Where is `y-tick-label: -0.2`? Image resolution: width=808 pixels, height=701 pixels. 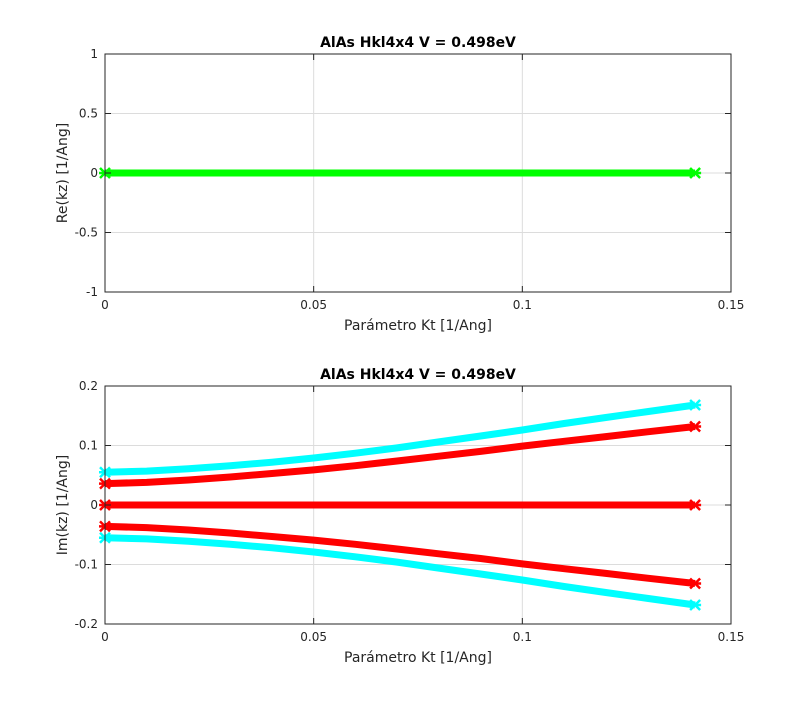 y-tick-label: -0.2 is located at coordinates (86, 624).